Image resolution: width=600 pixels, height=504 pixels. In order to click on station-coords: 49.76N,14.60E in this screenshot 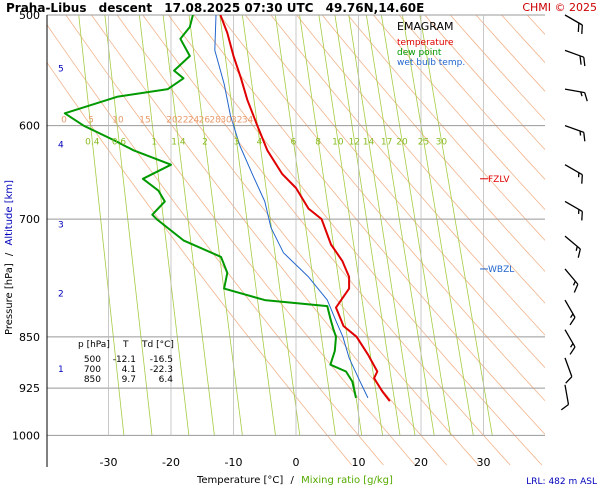, I will do `click(375, 8)`.